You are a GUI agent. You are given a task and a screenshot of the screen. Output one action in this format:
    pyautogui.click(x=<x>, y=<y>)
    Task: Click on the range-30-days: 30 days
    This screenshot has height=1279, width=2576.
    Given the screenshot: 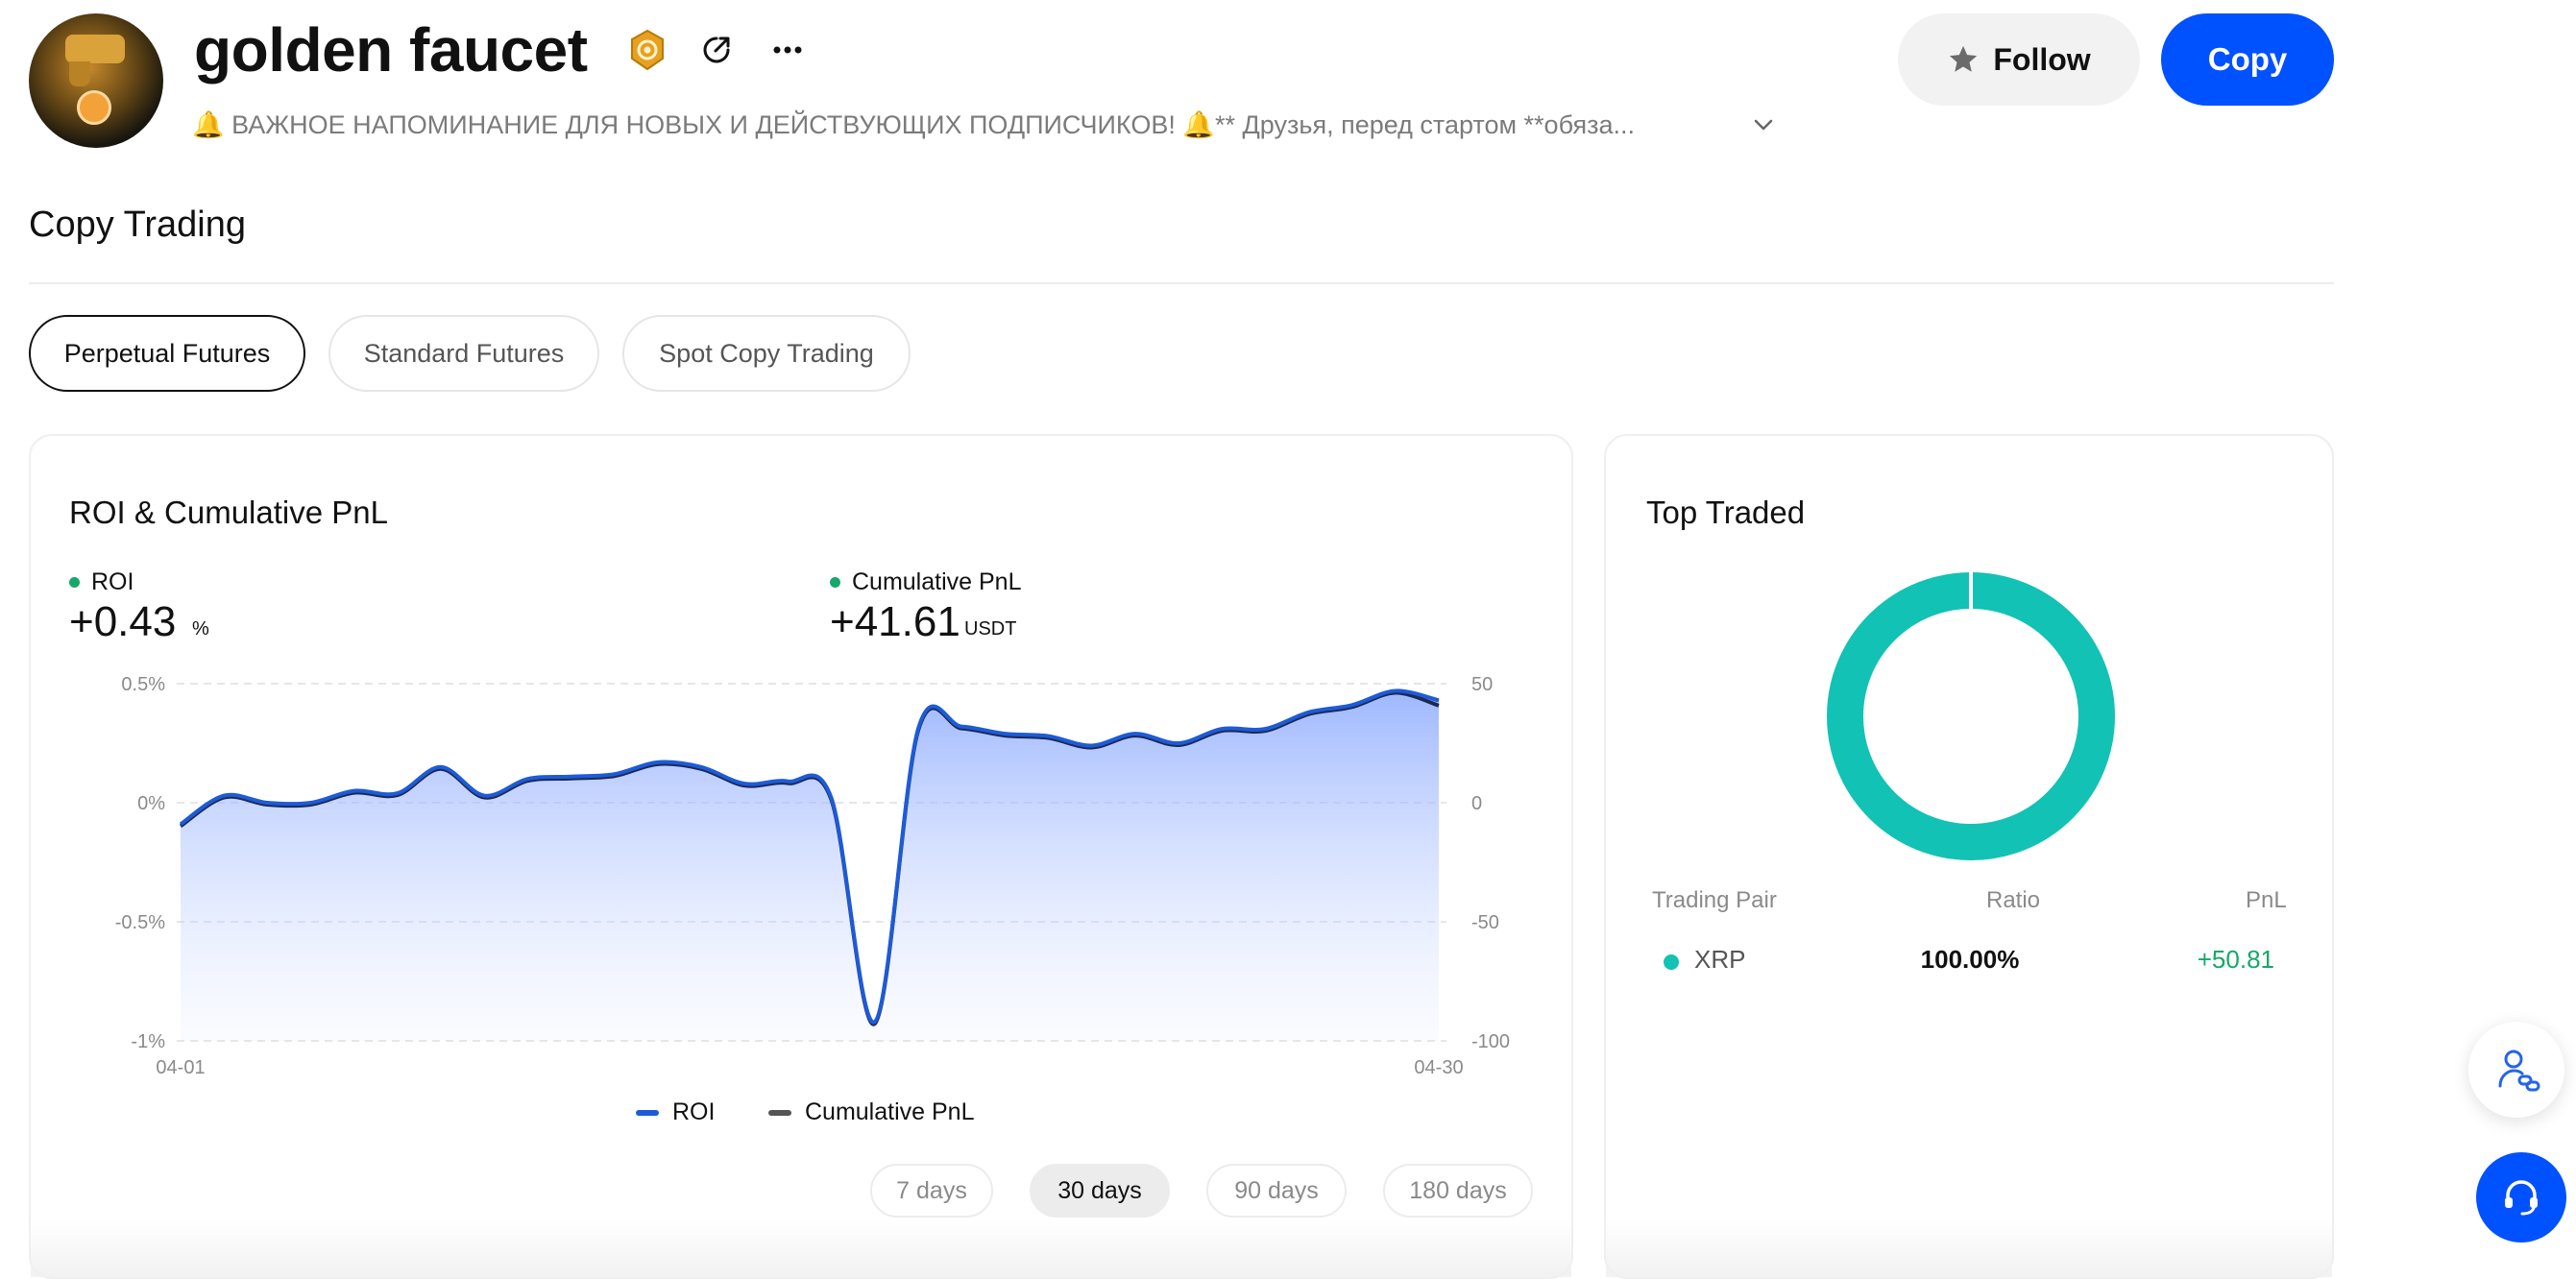 What is the action you would take?
    pyautogui.click(x=1100, y=1191)
    